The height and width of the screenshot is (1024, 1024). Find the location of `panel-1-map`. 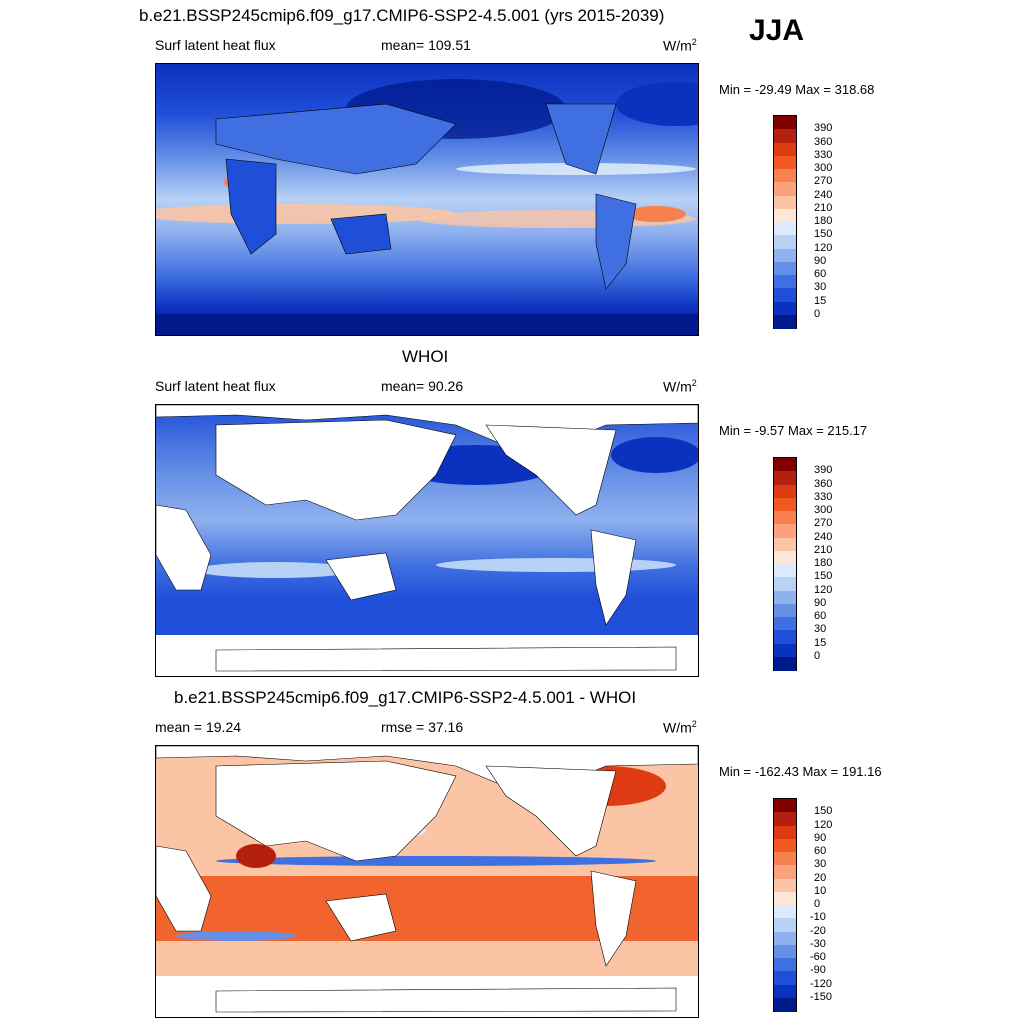

panel-1-map is located at coordinates (427, 199).